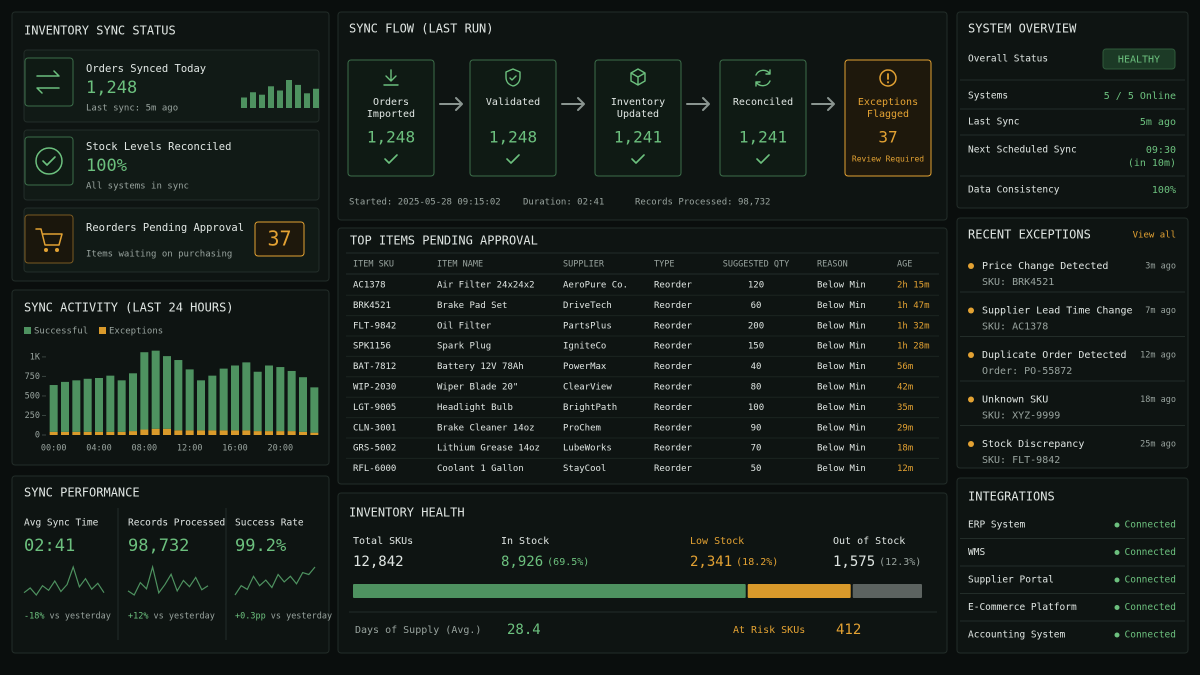 The width and height of the screenshot is (1200, 675). Describe the element at coordinates (373, 265) in the screenshot. I see `column-header: ITEM SKU` at that location.